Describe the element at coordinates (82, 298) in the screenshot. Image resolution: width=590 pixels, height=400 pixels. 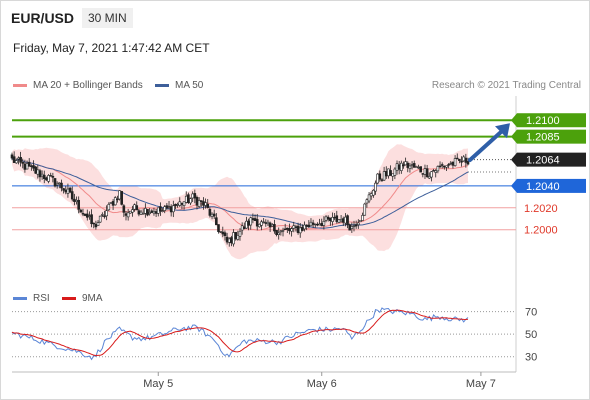
I see `legend-rsi-ma: 9MA` at that location.